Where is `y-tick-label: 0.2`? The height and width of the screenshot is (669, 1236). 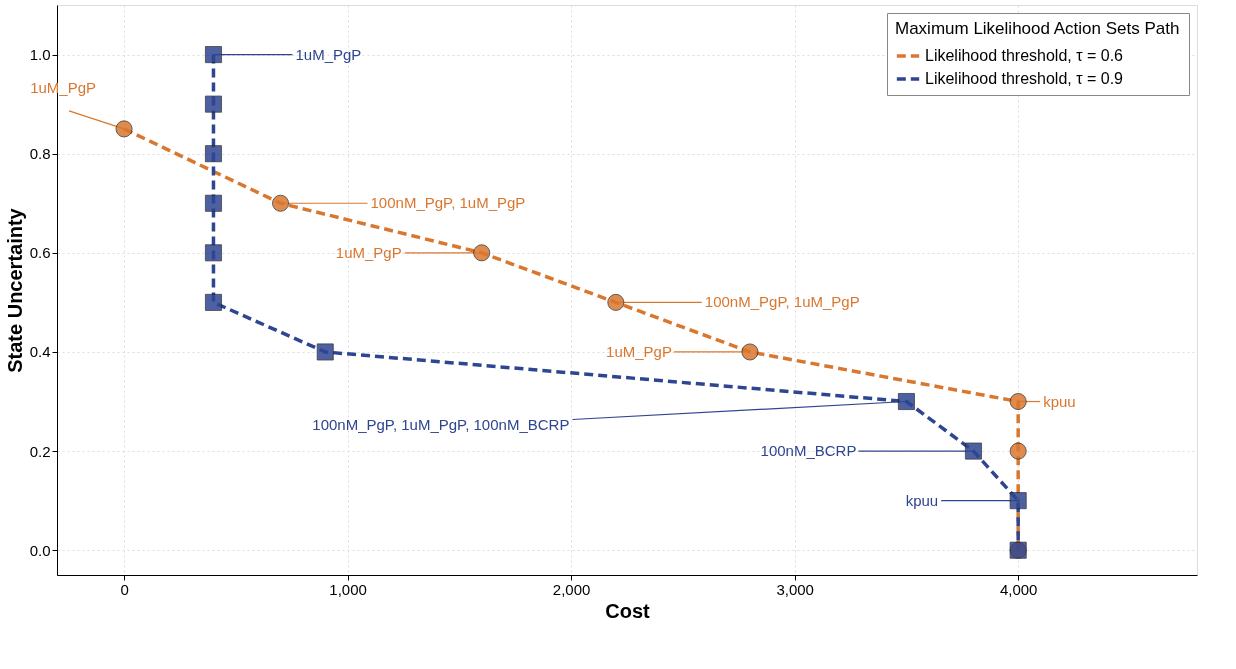
y-tick-label: 0.2 is located at coordinates (40, 451).